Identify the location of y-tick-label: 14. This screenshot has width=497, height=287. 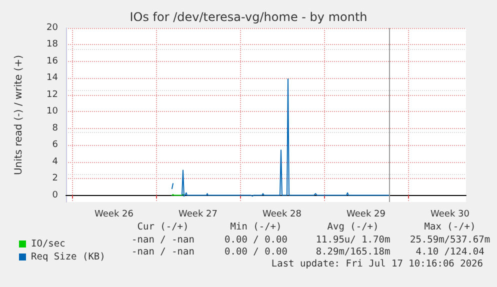
(52, 78).